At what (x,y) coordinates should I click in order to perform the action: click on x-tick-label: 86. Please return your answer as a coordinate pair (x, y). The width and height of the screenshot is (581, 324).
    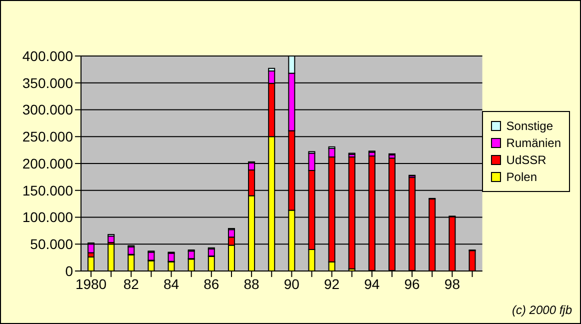
    Looking at the image, I should click on (212, 284).